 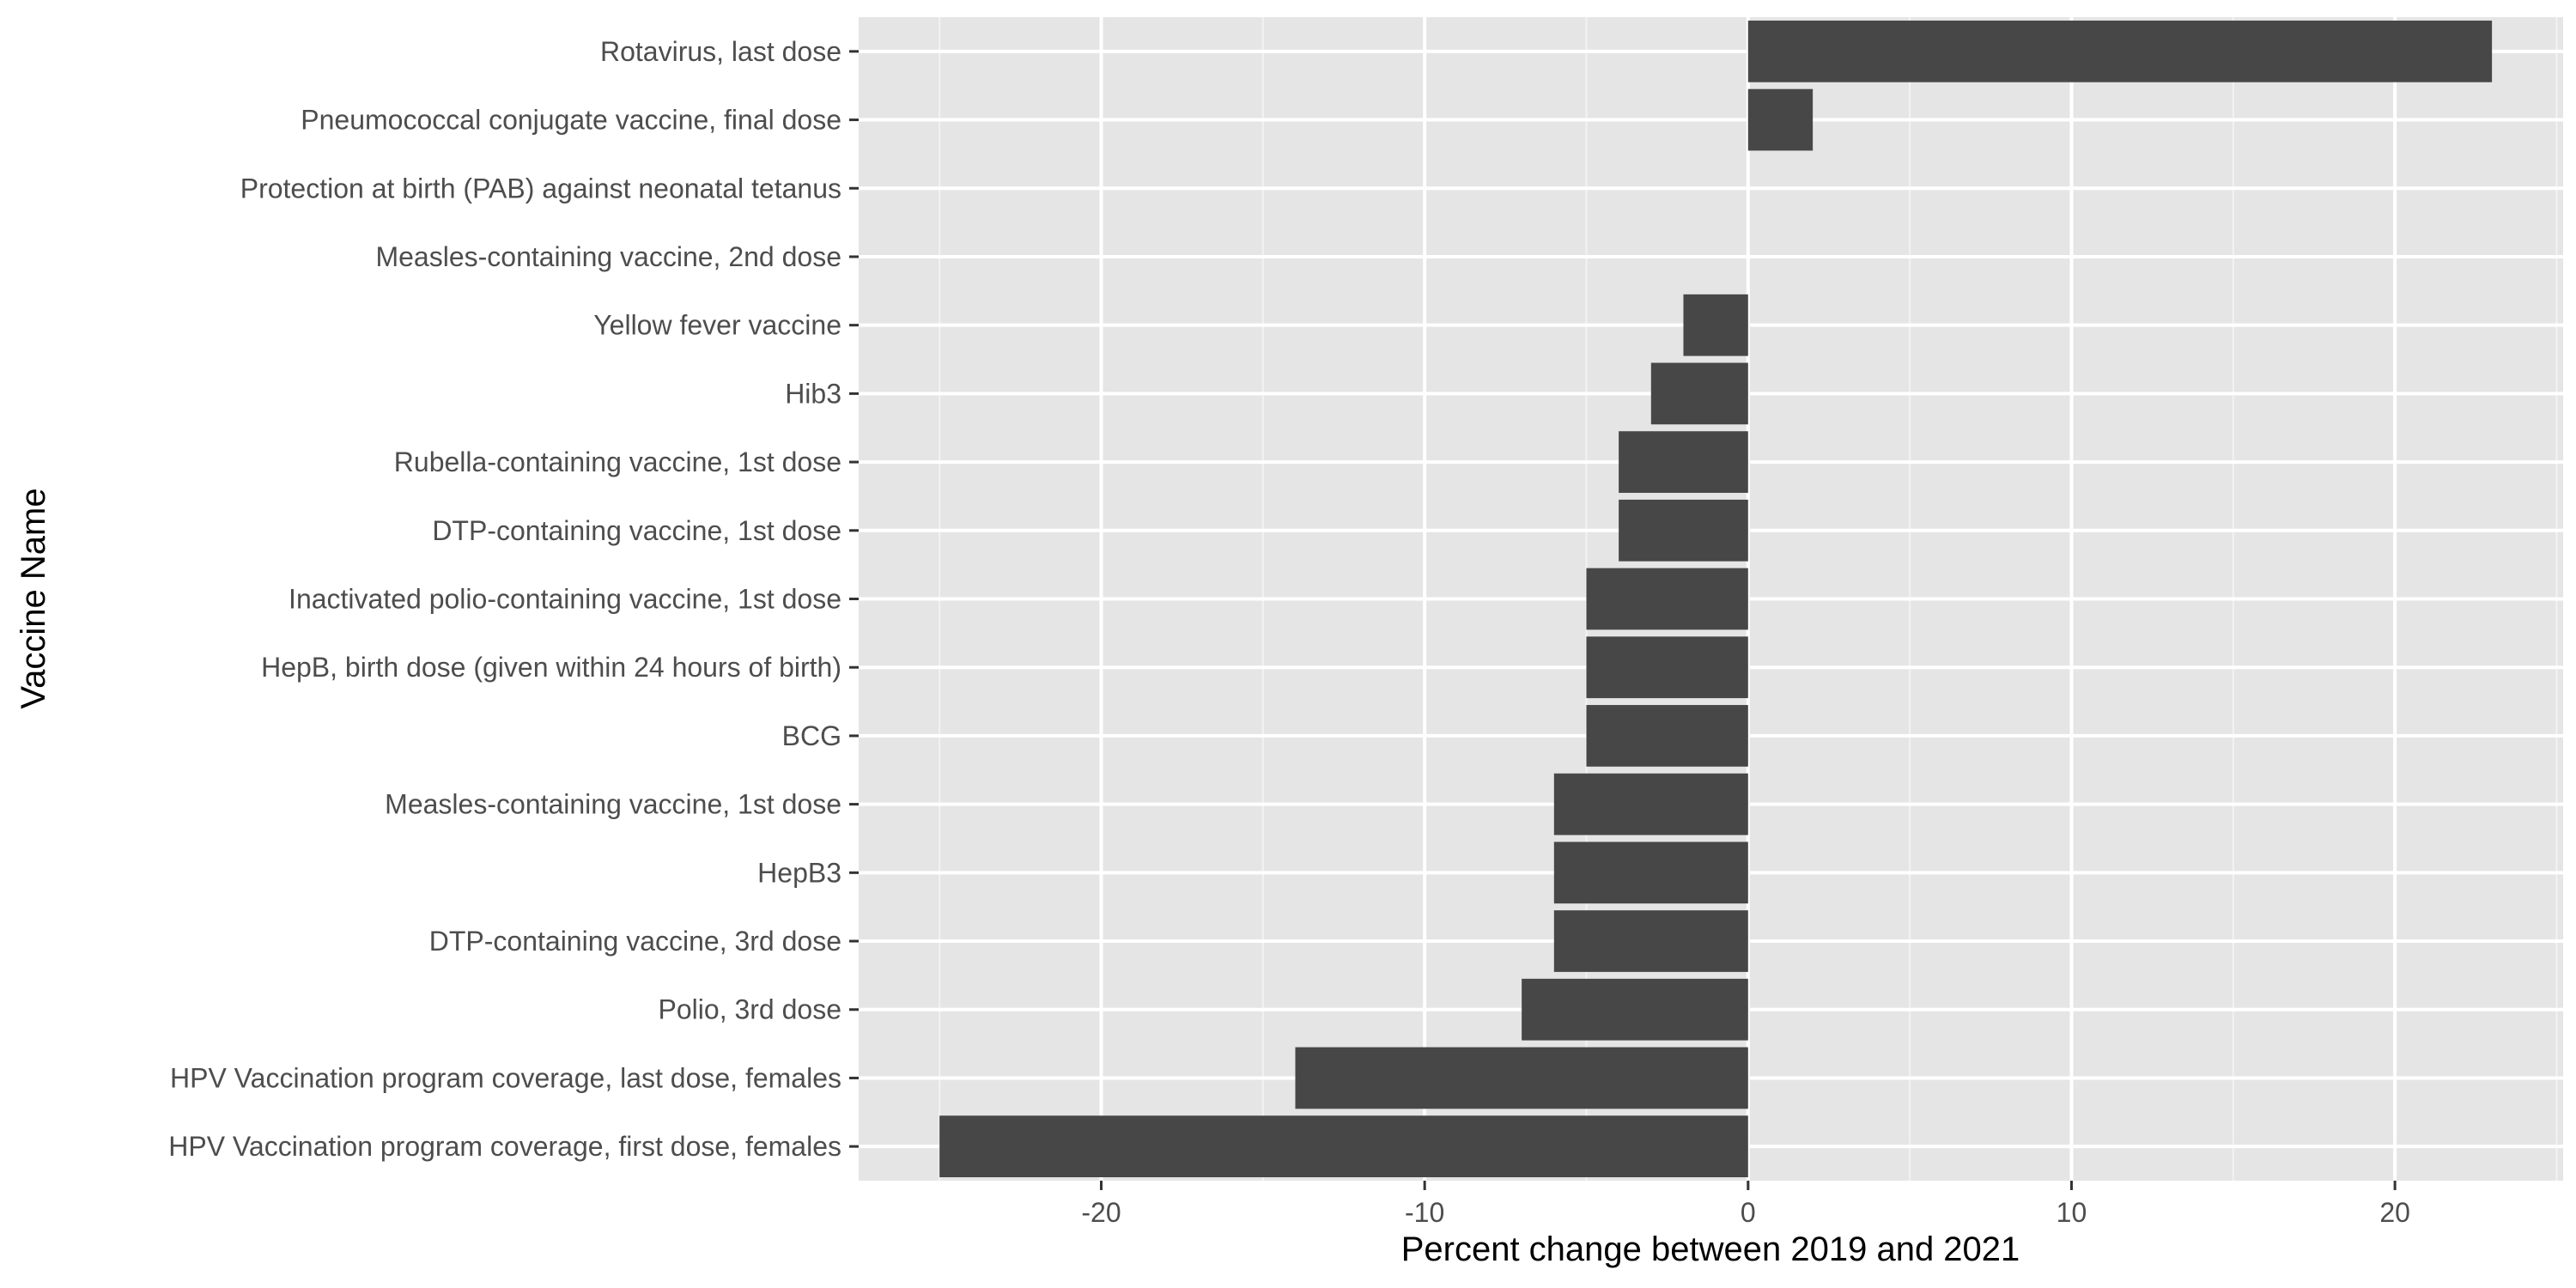 I want to click on y-tick-label: Measles-containing vaccine, 1st dose, so click(x=613, y=804).